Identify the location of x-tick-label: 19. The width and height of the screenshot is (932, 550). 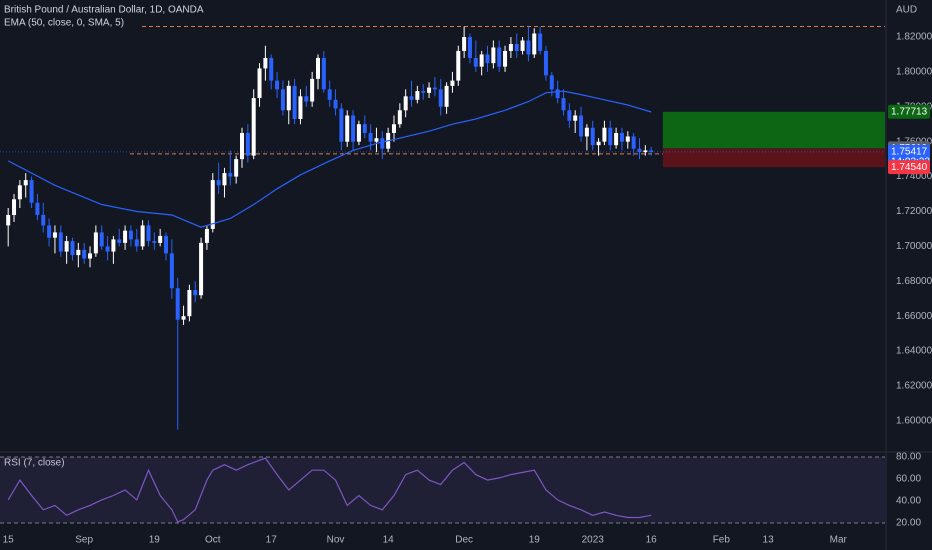
(535, 540).